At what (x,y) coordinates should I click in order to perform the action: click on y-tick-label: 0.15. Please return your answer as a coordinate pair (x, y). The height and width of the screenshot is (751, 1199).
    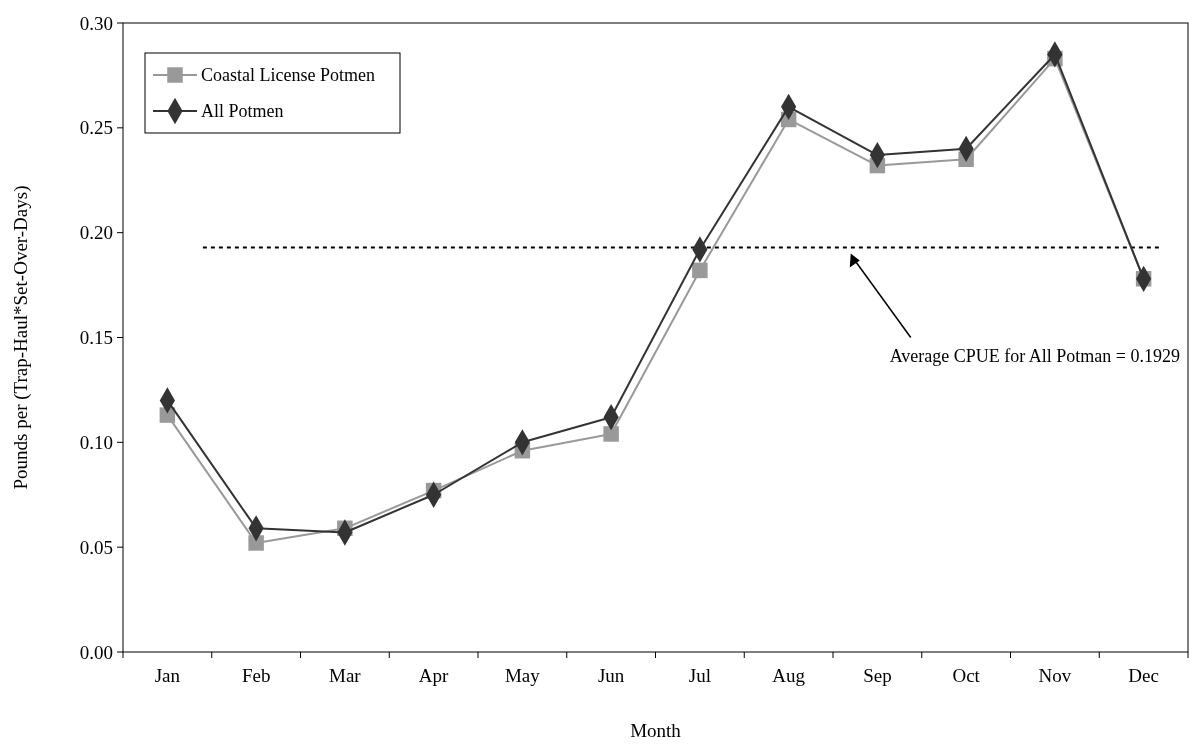
    Looking at the image, I should click on (96, 338).